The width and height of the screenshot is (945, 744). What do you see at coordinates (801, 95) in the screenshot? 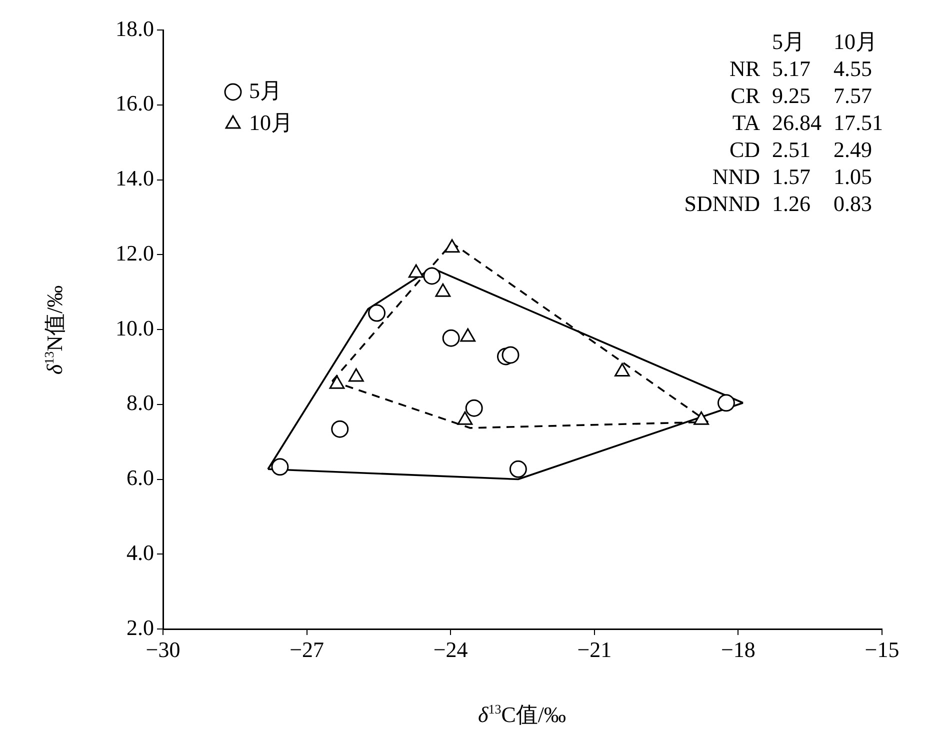
I see `annotation: CR 9.25 7.57` at bounding box center [801, 95].